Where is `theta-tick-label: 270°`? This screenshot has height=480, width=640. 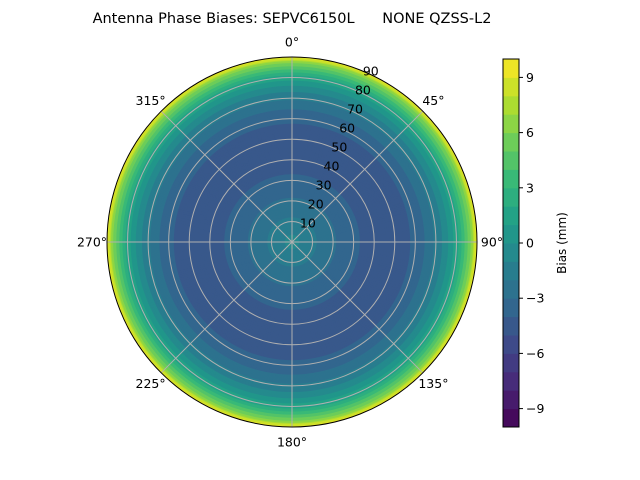
theta-tick-label: 270° is located at coordinates (92, 242).